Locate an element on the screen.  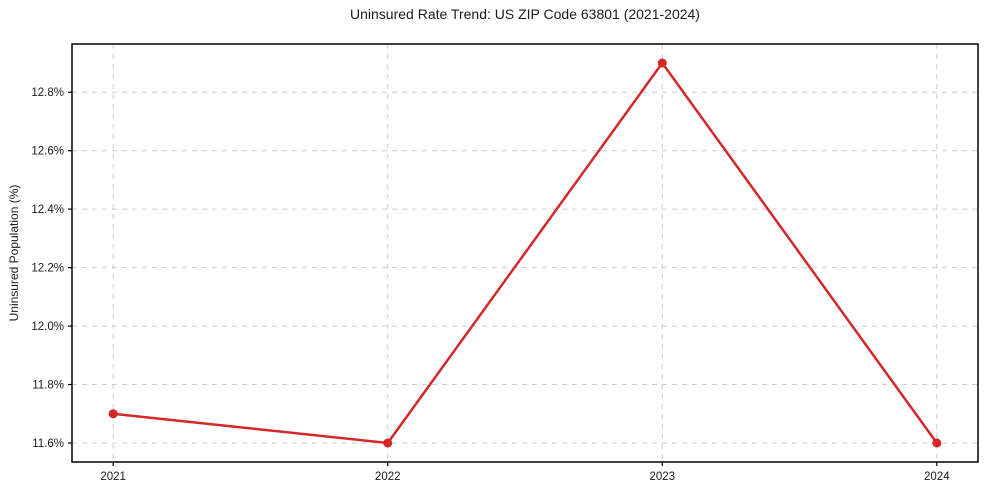
y-tick-label: 11.8% is located at coordinates (48, 386).